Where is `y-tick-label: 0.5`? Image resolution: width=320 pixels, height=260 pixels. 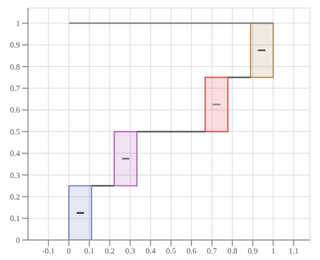 y-tick-label: 0.5 is located at coordinates (15, 131).